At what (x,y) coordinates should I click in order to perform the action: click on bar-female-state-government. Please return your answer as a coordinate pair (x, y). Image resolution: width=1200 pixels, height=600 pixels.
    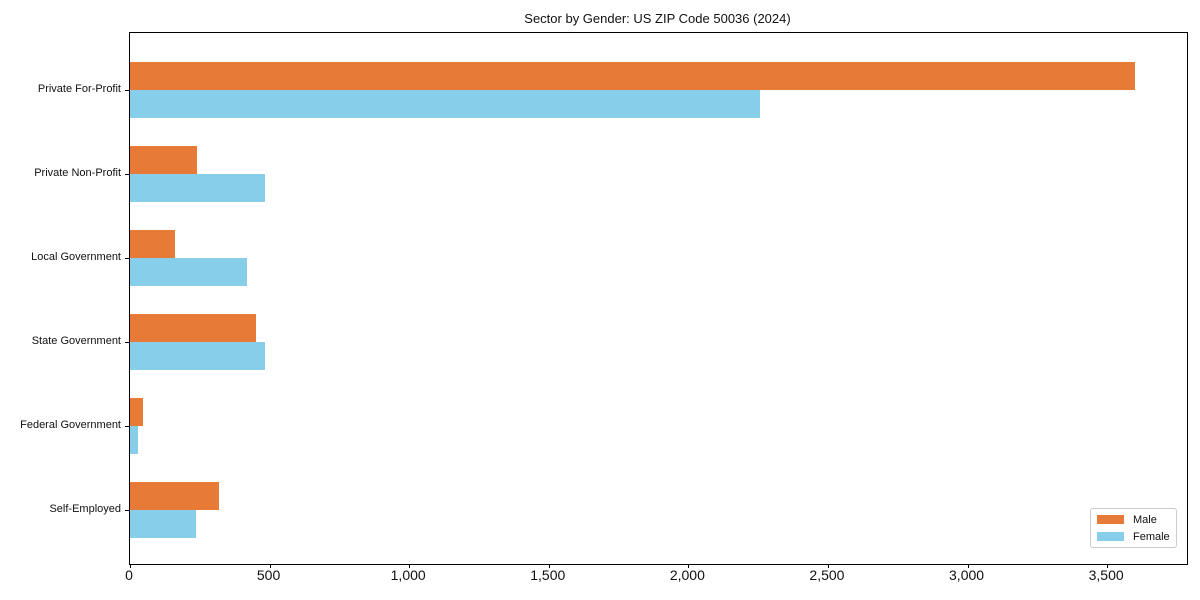
    Looking at the image, I should click on (197, 356).